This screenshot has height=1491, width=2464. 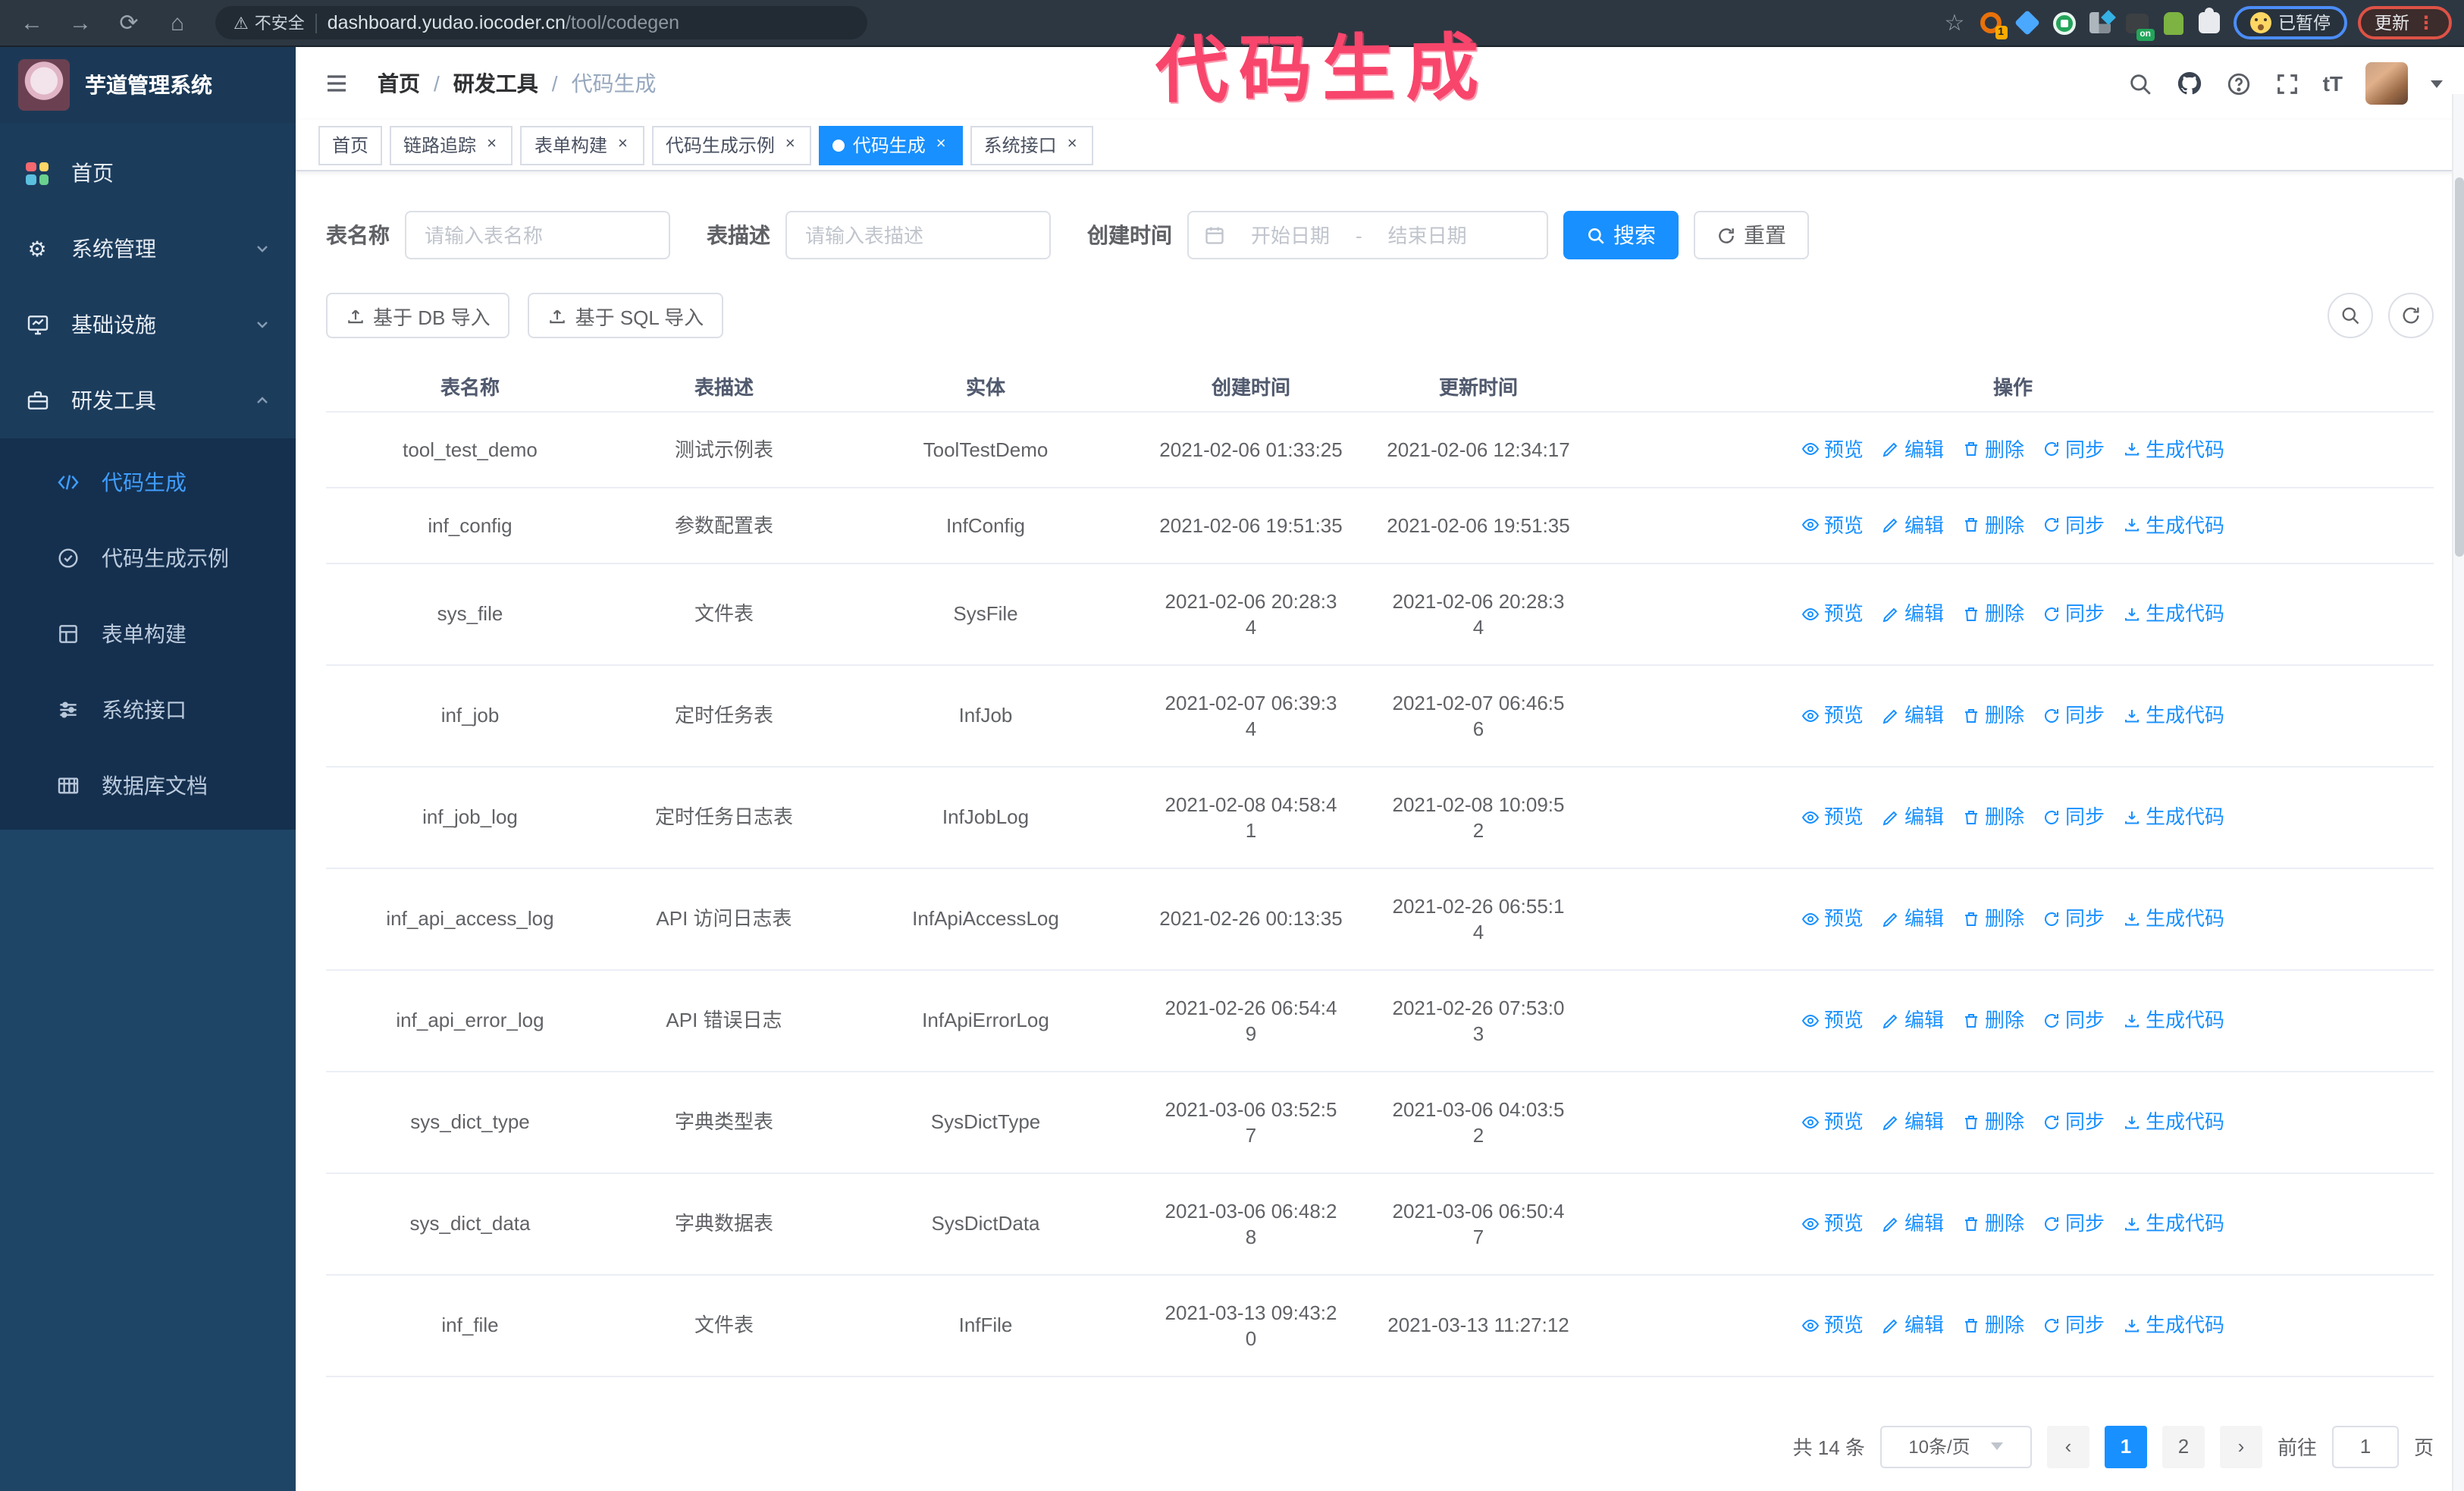 I want to click on import-sql-button: 基于 SQL 导入, so click(x=626, y=315).